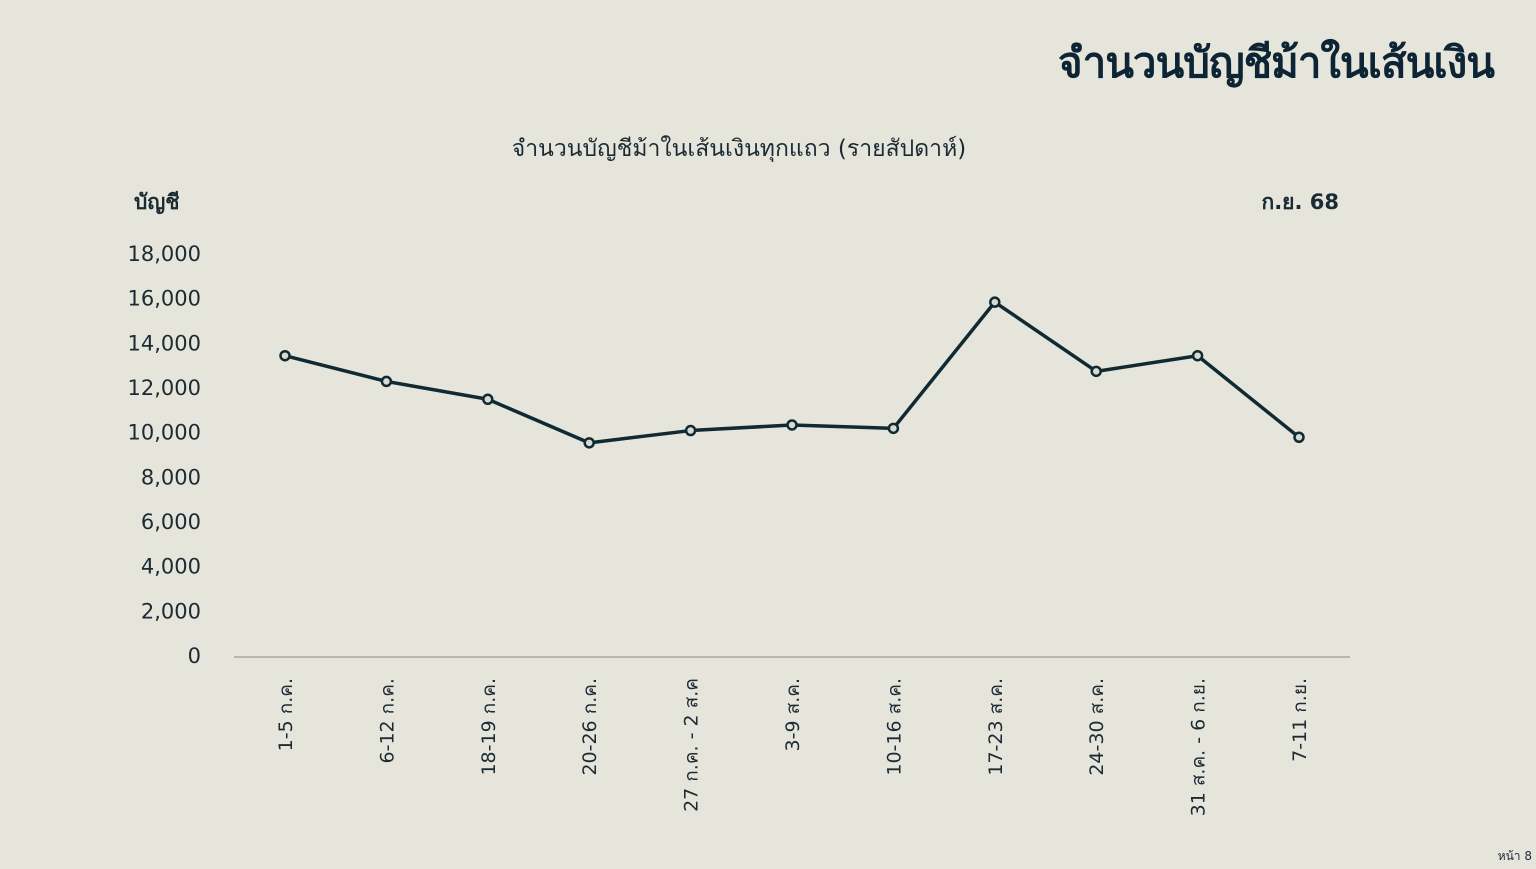  Describe the element at coordinates (164, 254) in the screenshot. I see `y-tick-label: 18,000` at that location.